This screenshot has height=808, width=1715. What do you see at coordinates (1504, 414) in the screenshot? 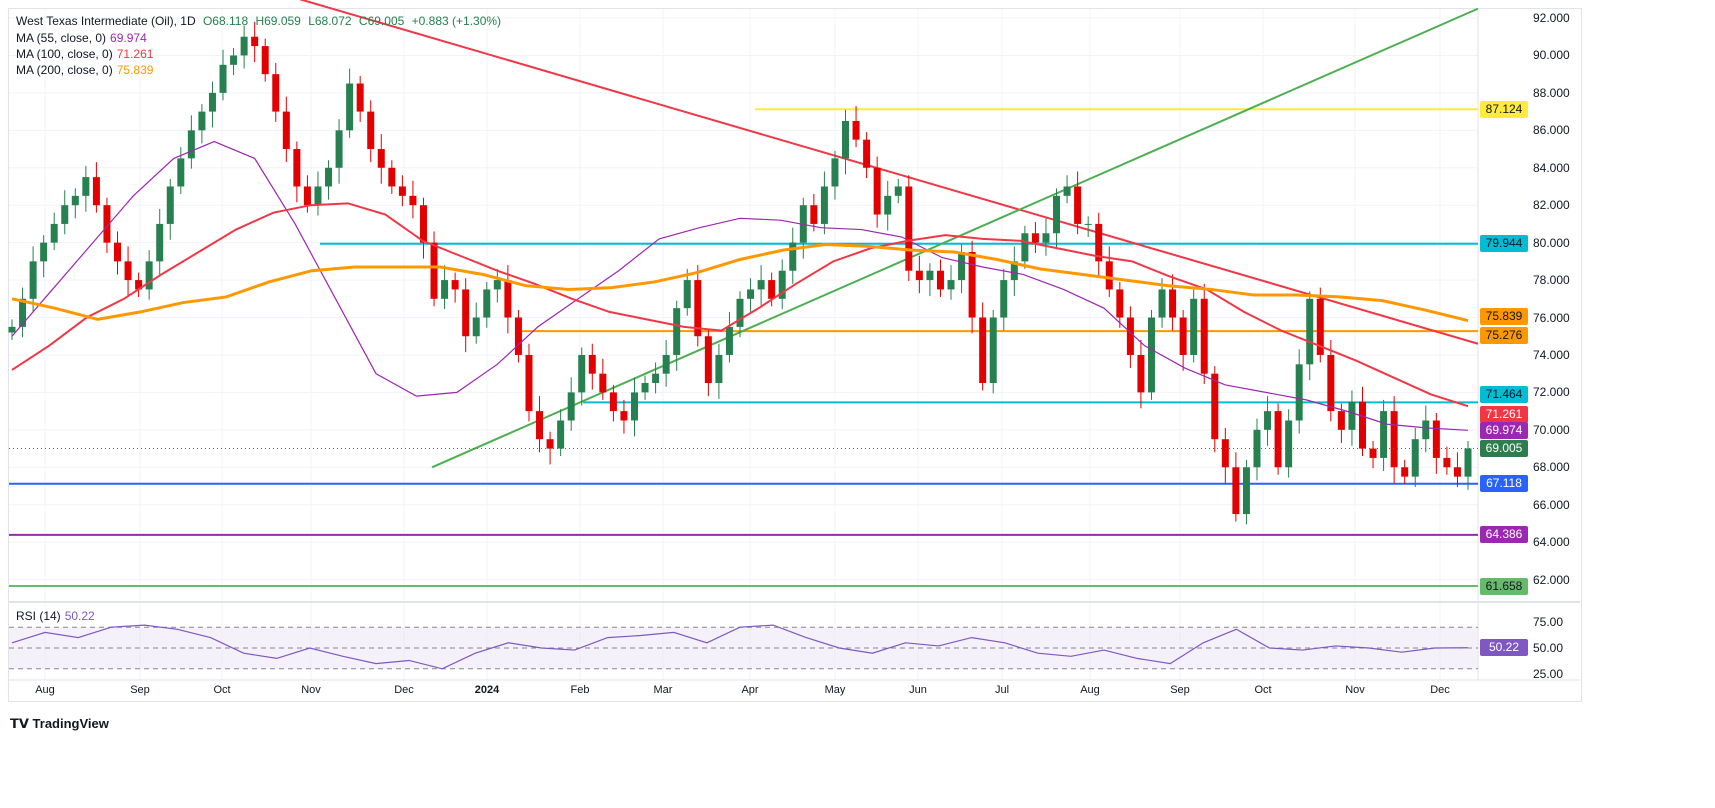
I see `price-tag: 71.261` at bounding box center [1504, 414].